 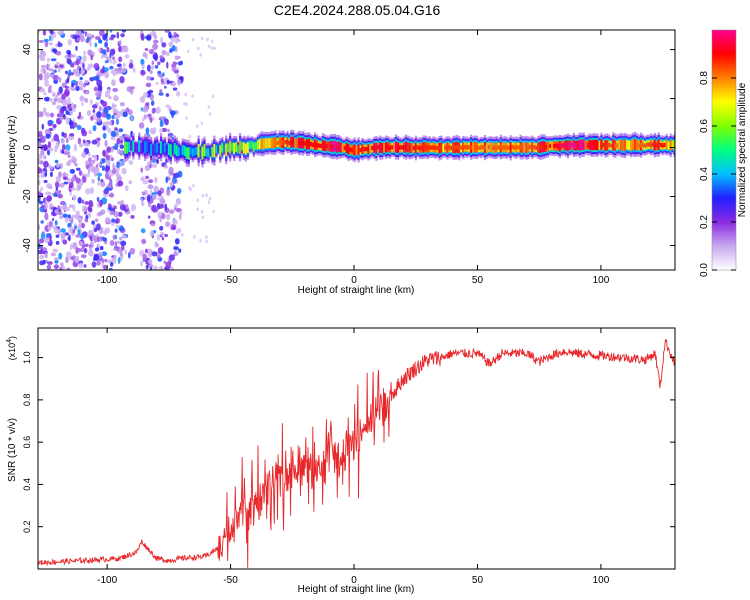 I want to click on colorbar-tick-label: 0.0, so click(x=704, y=270).